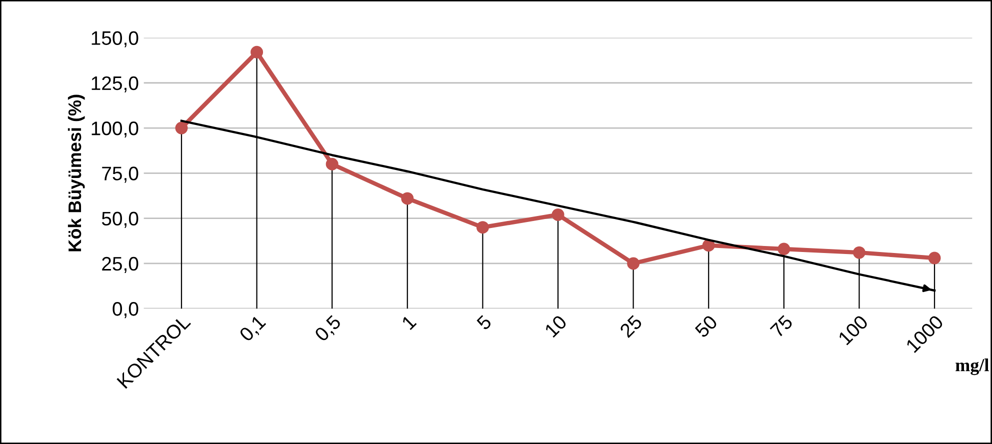  What do you see at coordinates (120, 174) in the screenshot?
I see `y-tick-label: 75,0` at bounding box center [120, 174].